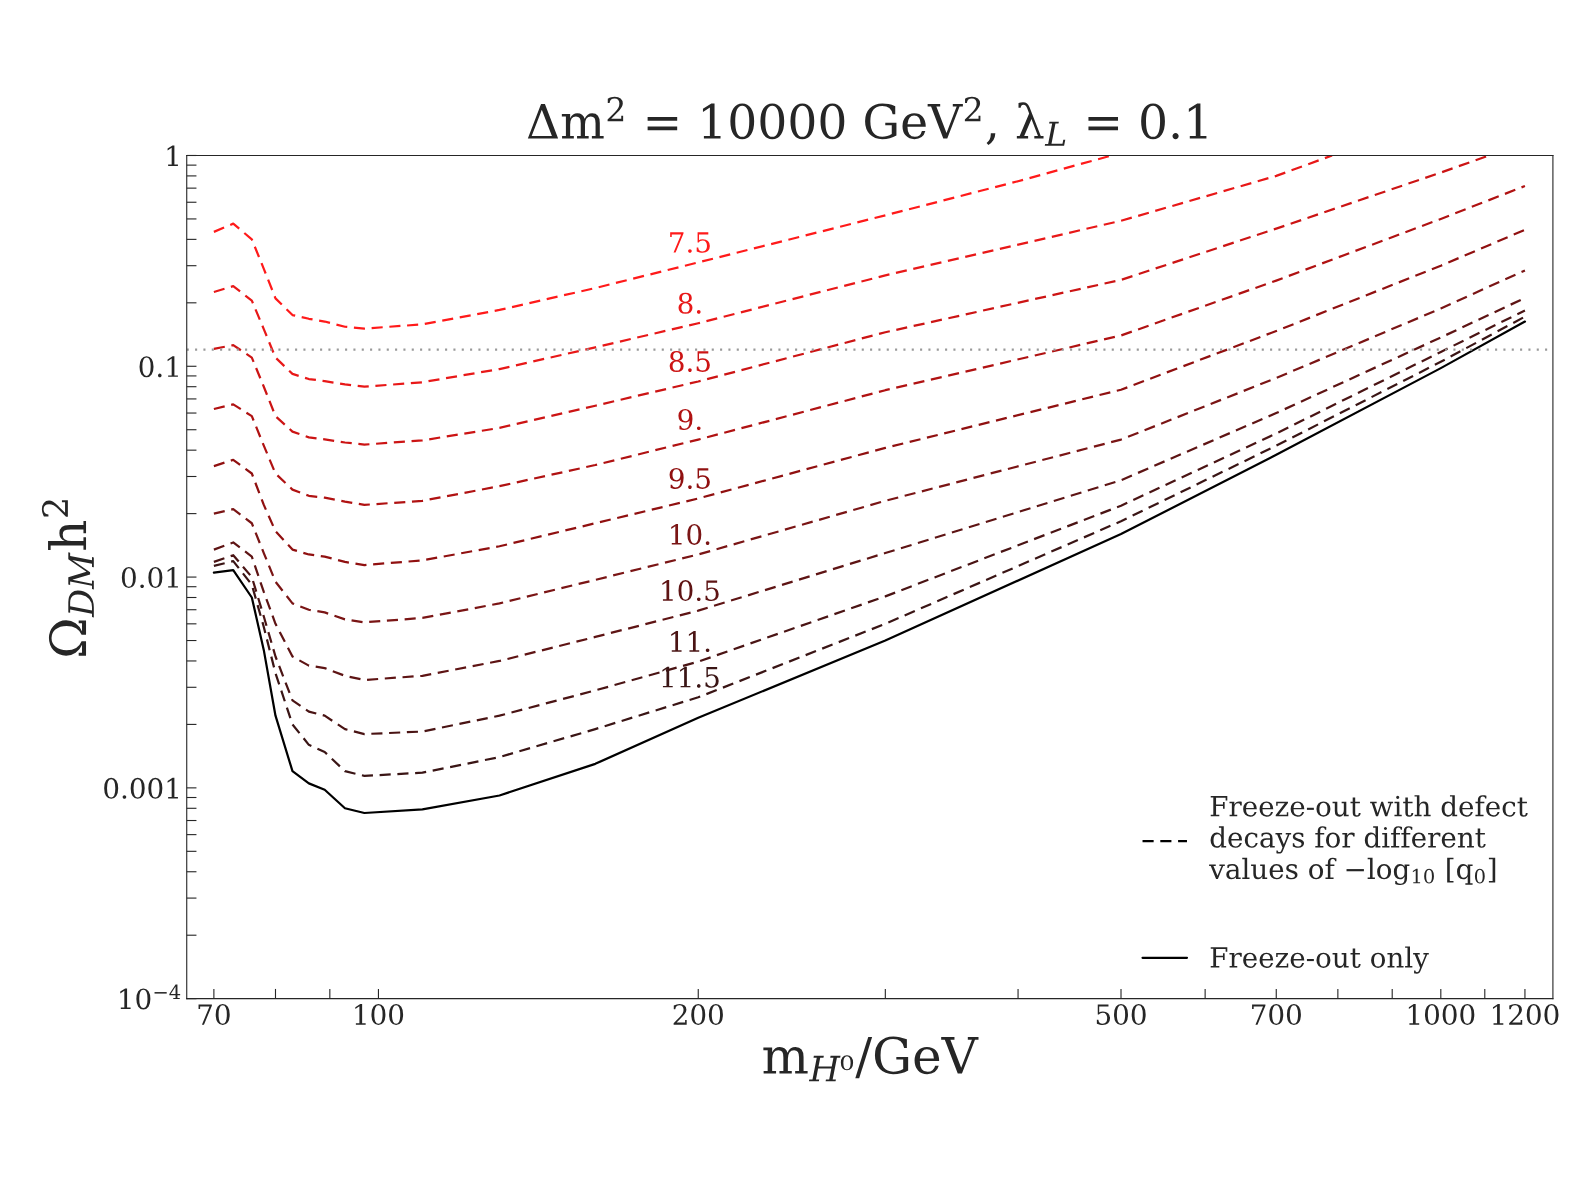 This screenshot has width=1596, height=1196. Describe the element at coordinates (690, 677) in the screenshot. I see `series-label: 11.5` at that location.